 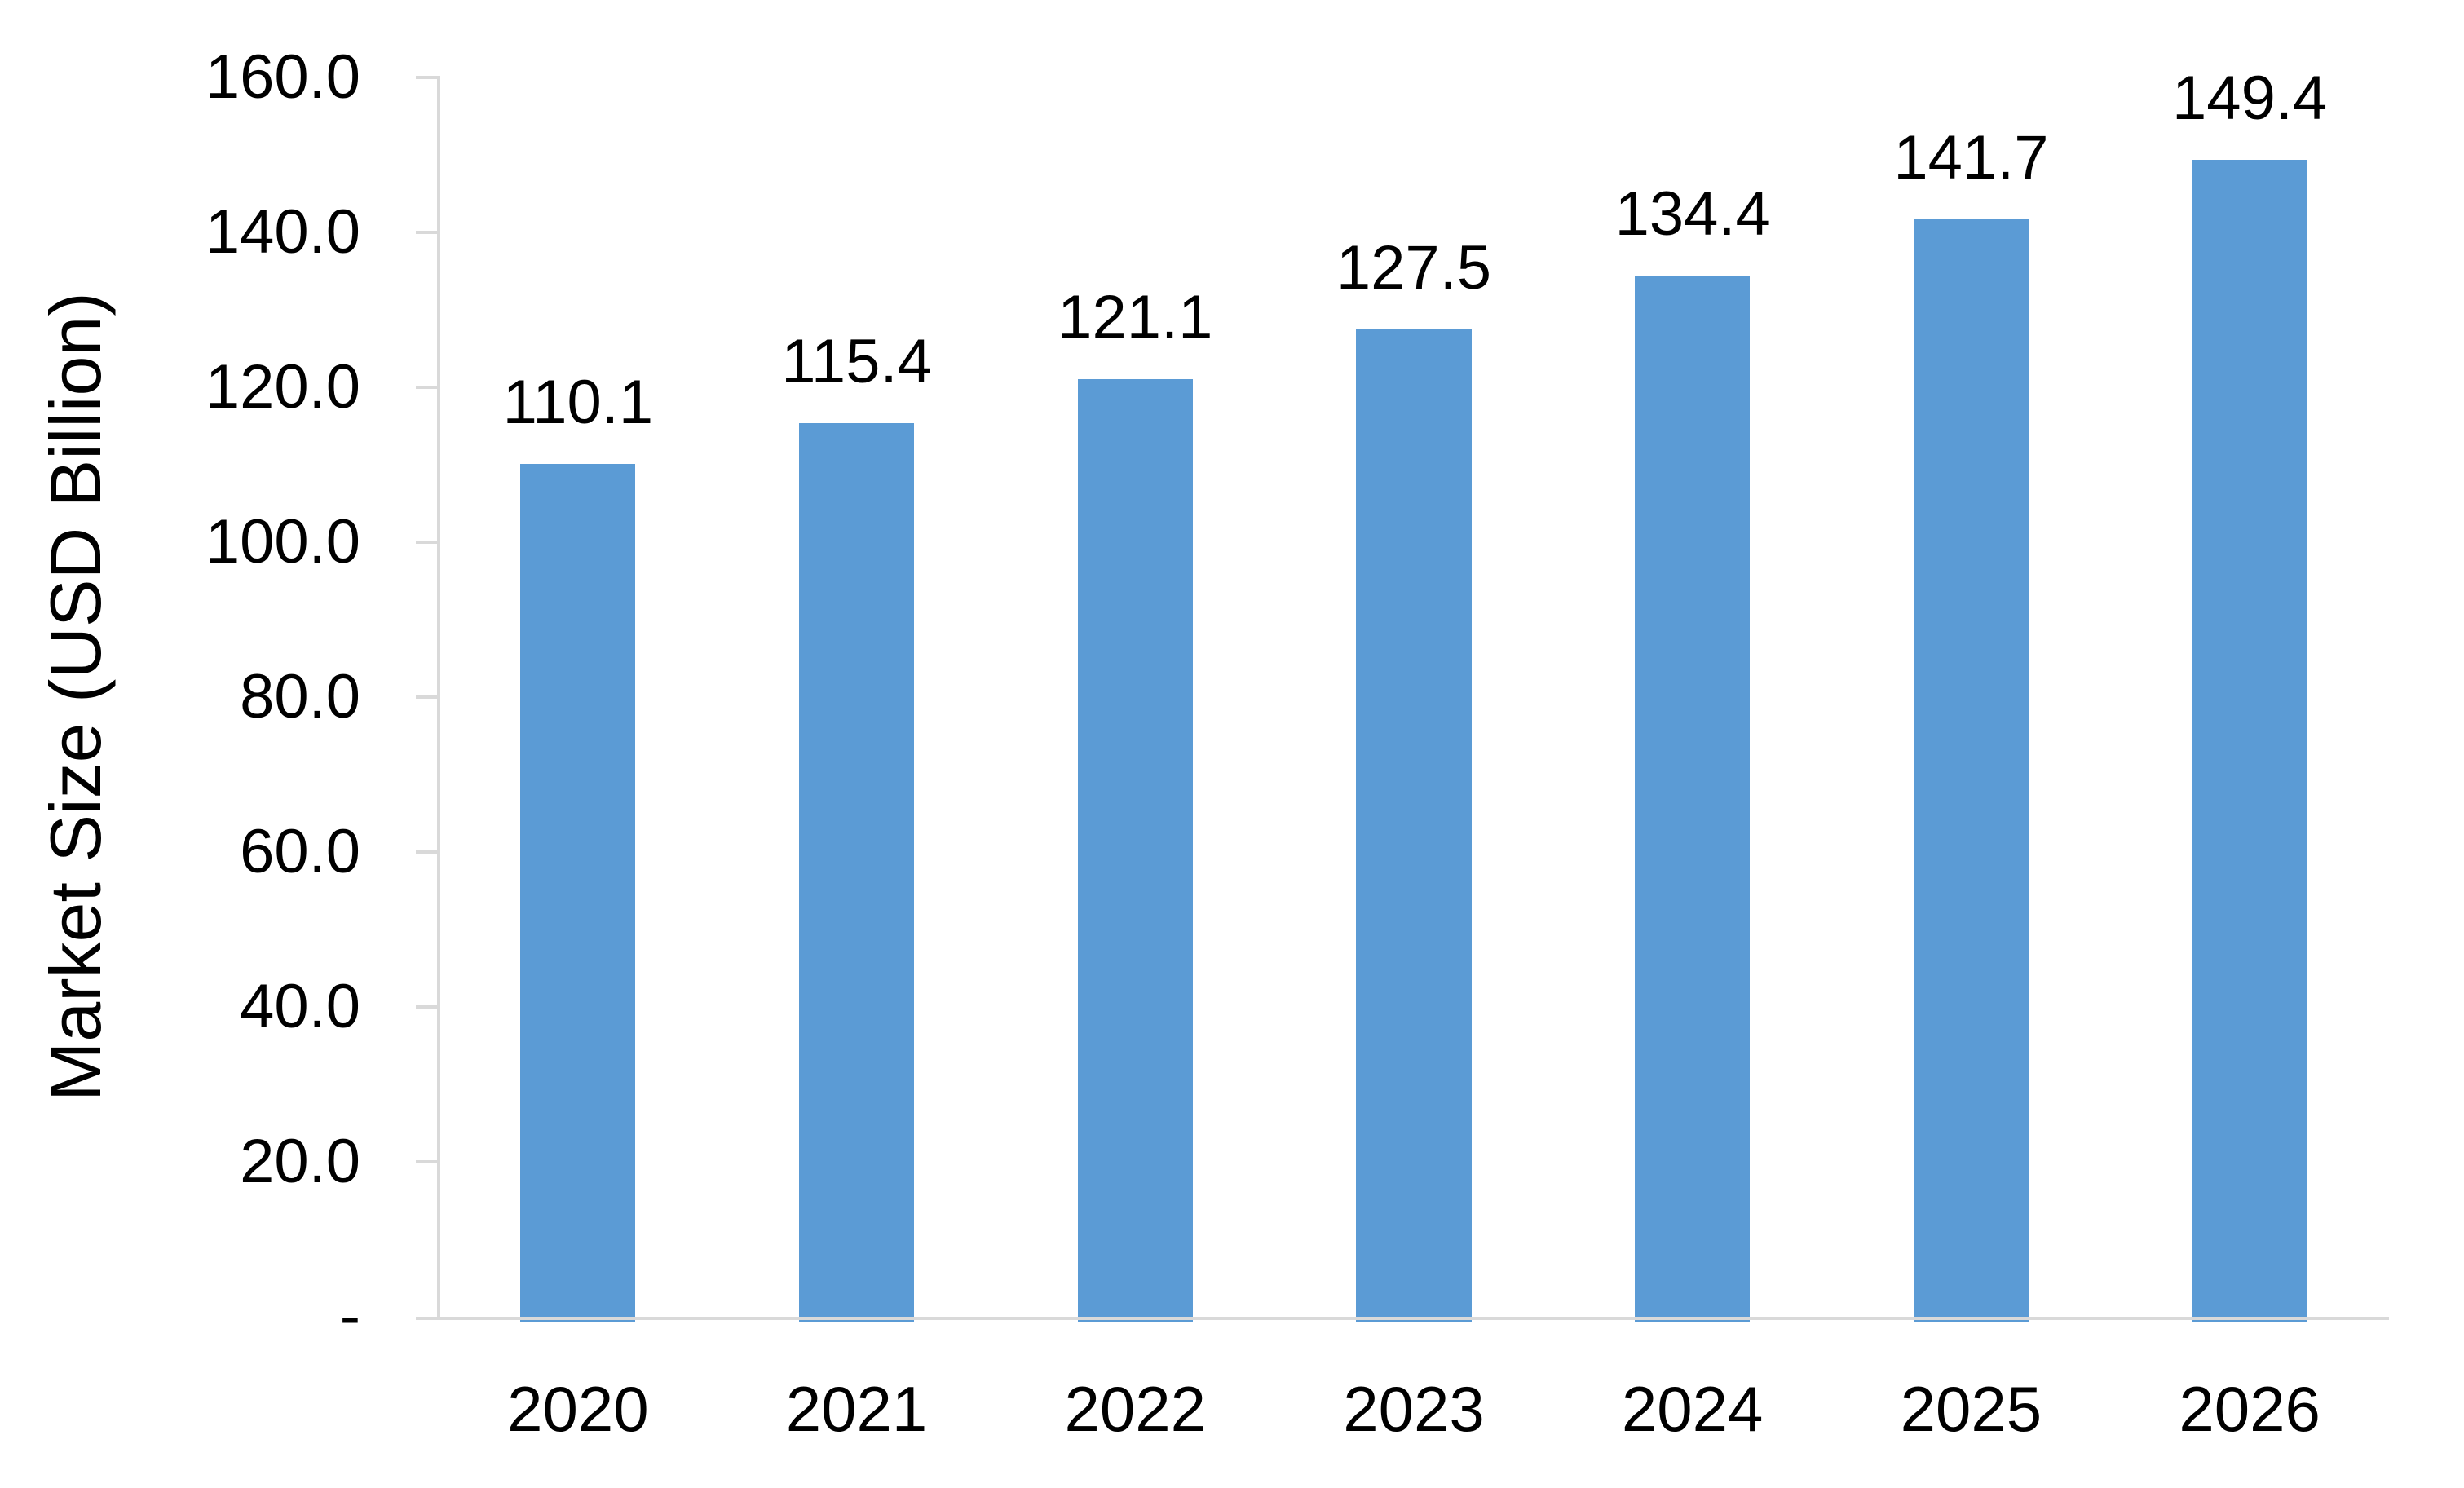 What do you see at coordinates (1414, 267) in the screenshot?
I see `bar-value-label: 127.5` at bounding box center [1414, 267].